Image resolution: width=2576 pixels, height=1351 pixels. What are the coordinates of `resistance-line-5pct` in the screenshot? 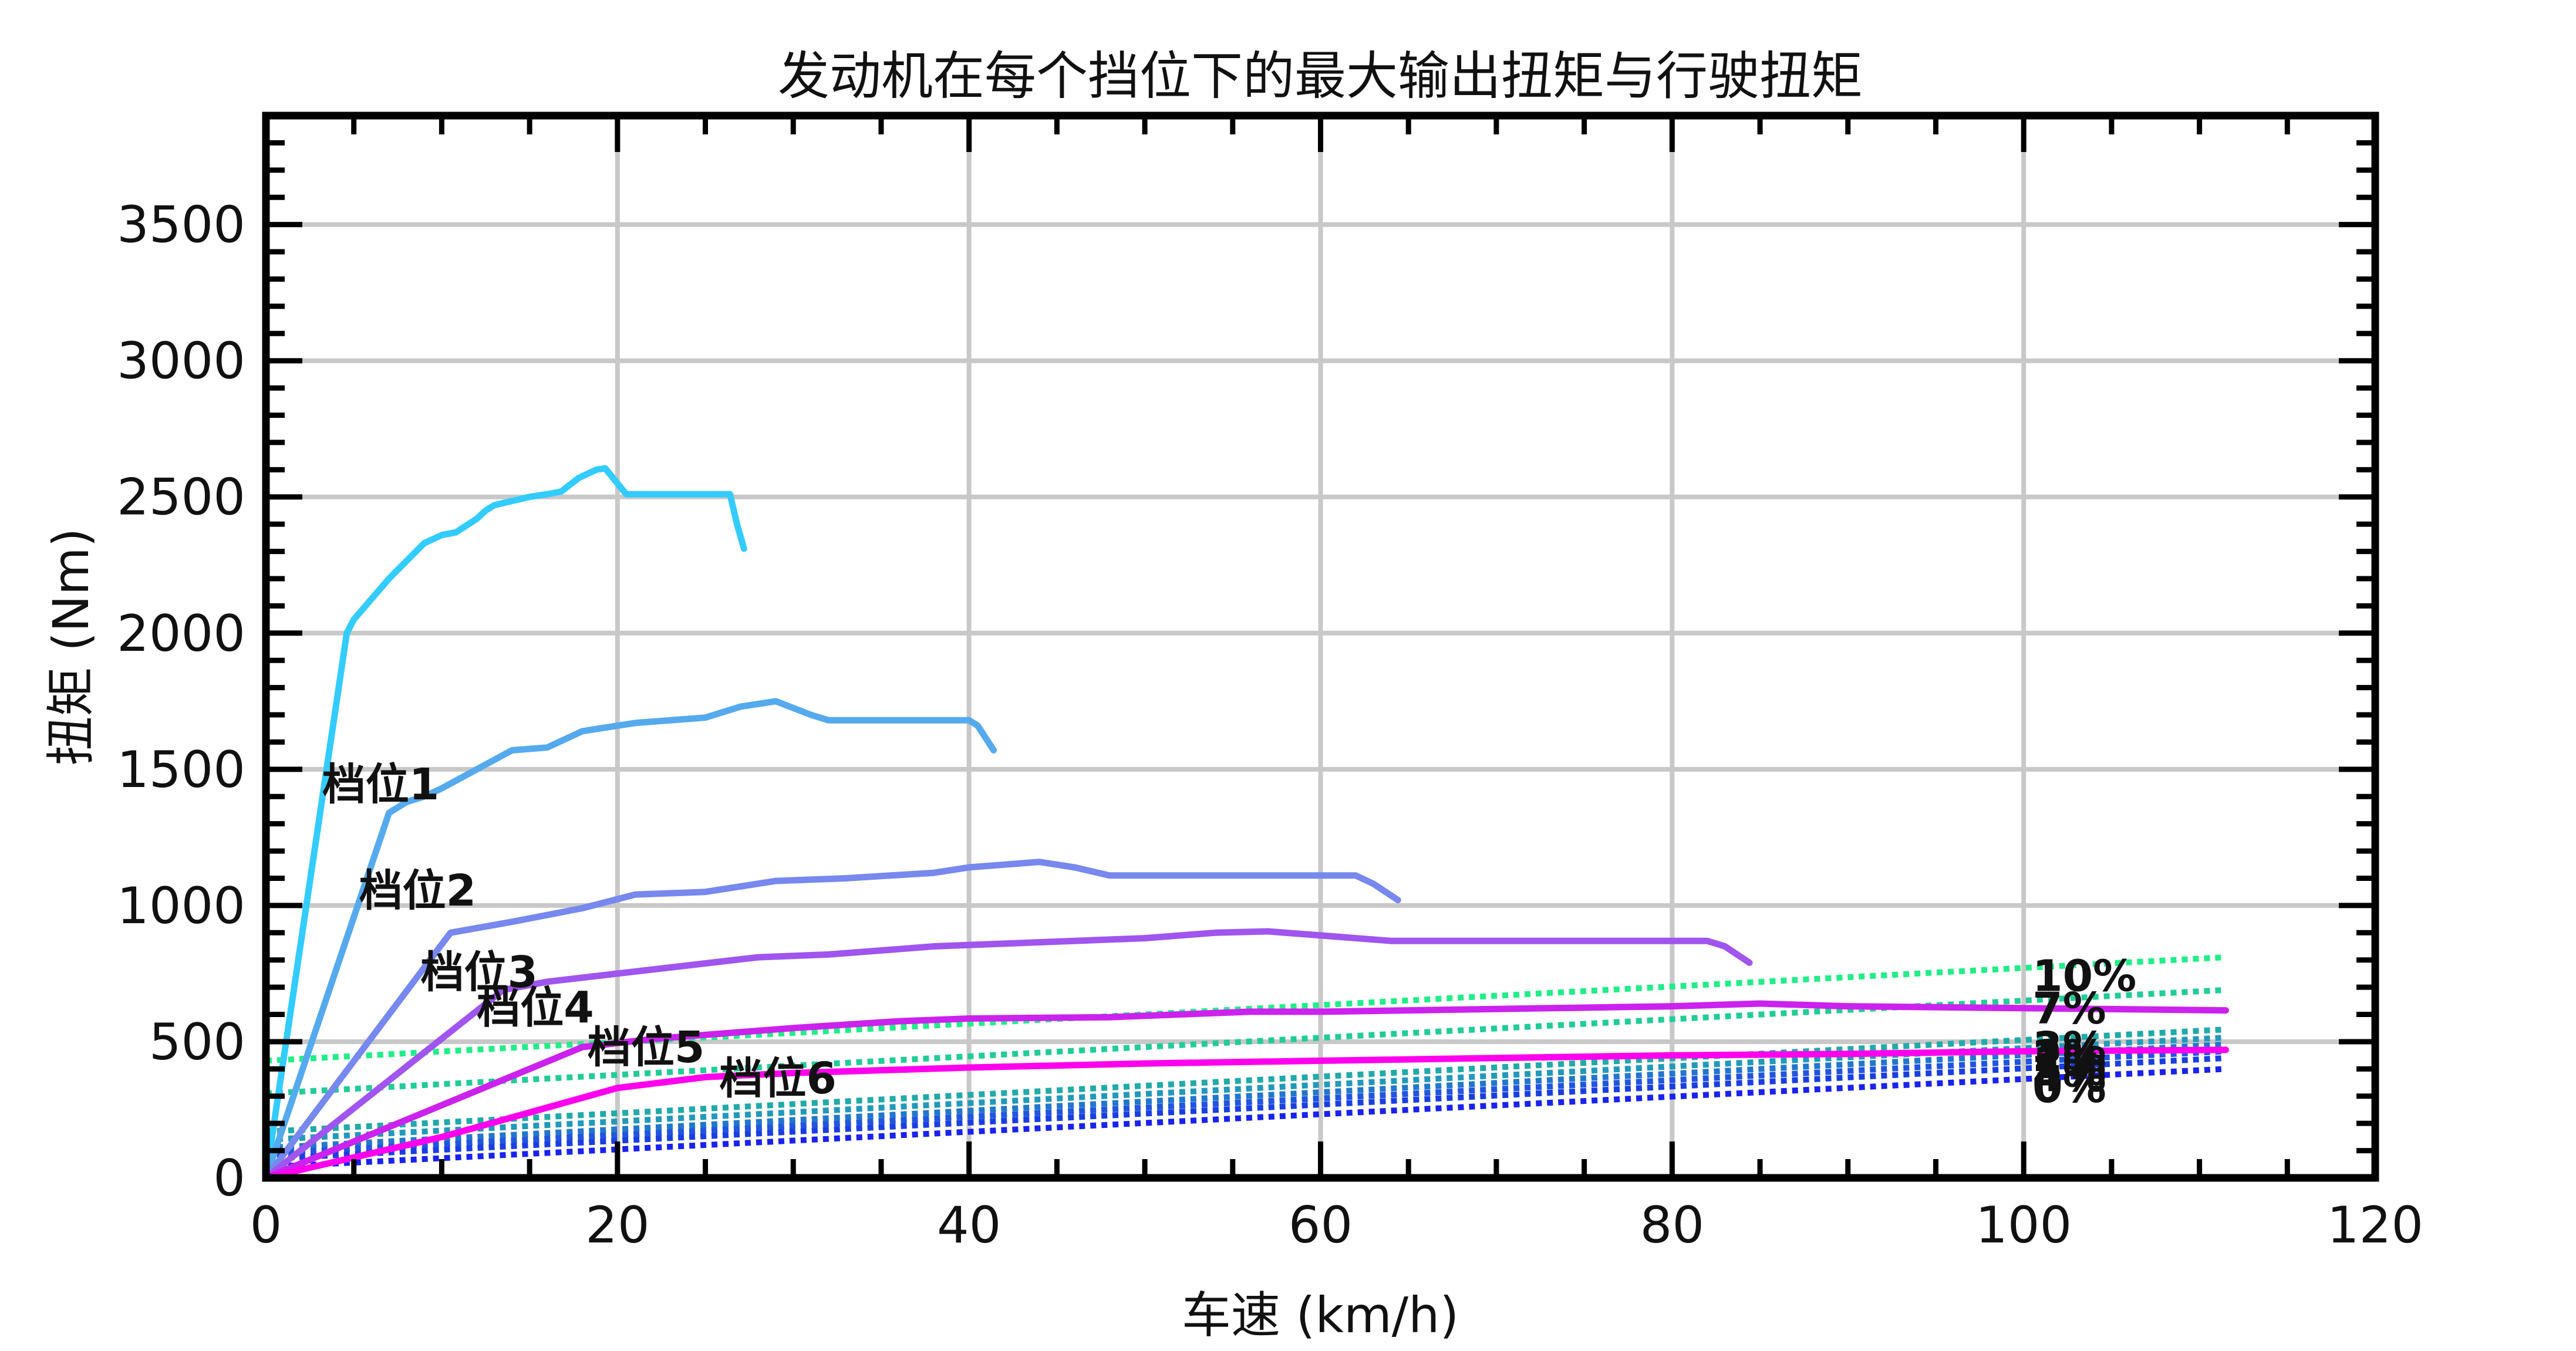 It's located at (1245, 1102).